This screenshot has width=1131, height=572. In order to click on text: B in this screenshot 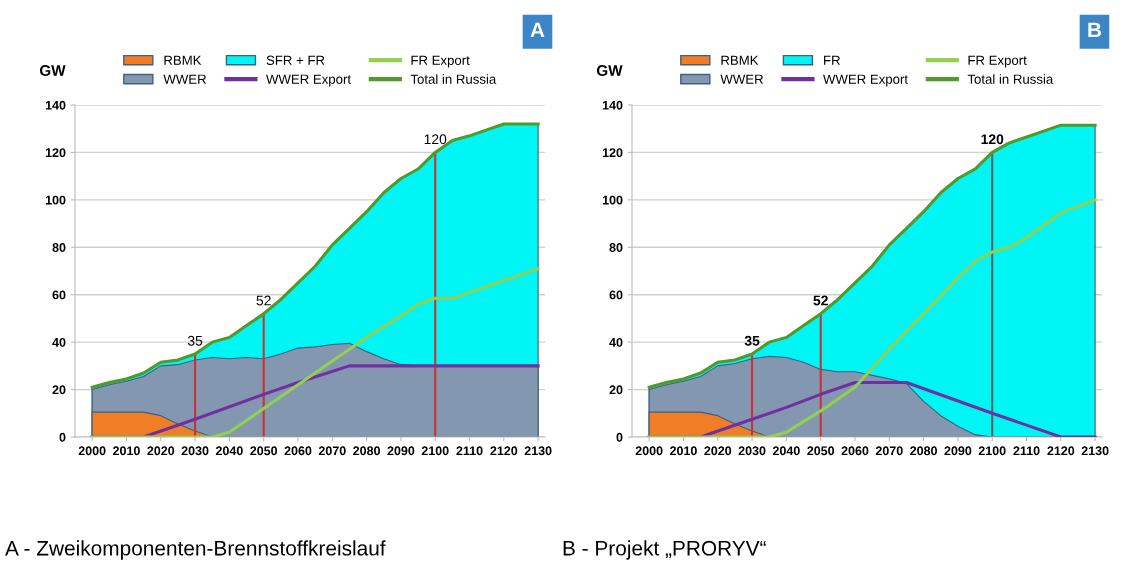, I will do `click(1095, 30)`.